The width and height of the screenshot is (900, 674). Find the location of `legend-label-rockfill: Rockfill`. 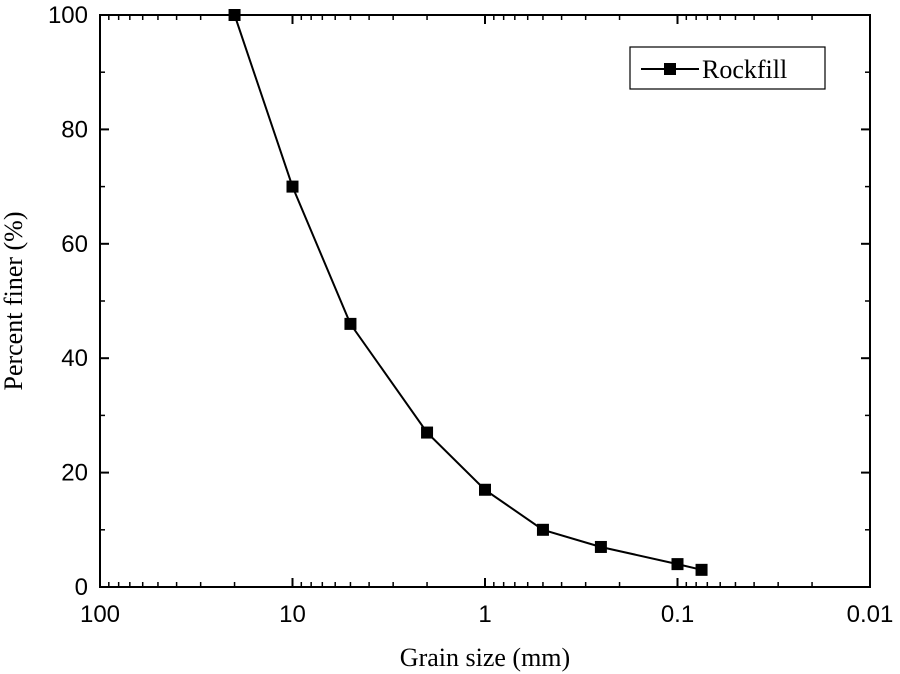

legend-label-rockfill: Rockfill is located at coordinates (744, 69).